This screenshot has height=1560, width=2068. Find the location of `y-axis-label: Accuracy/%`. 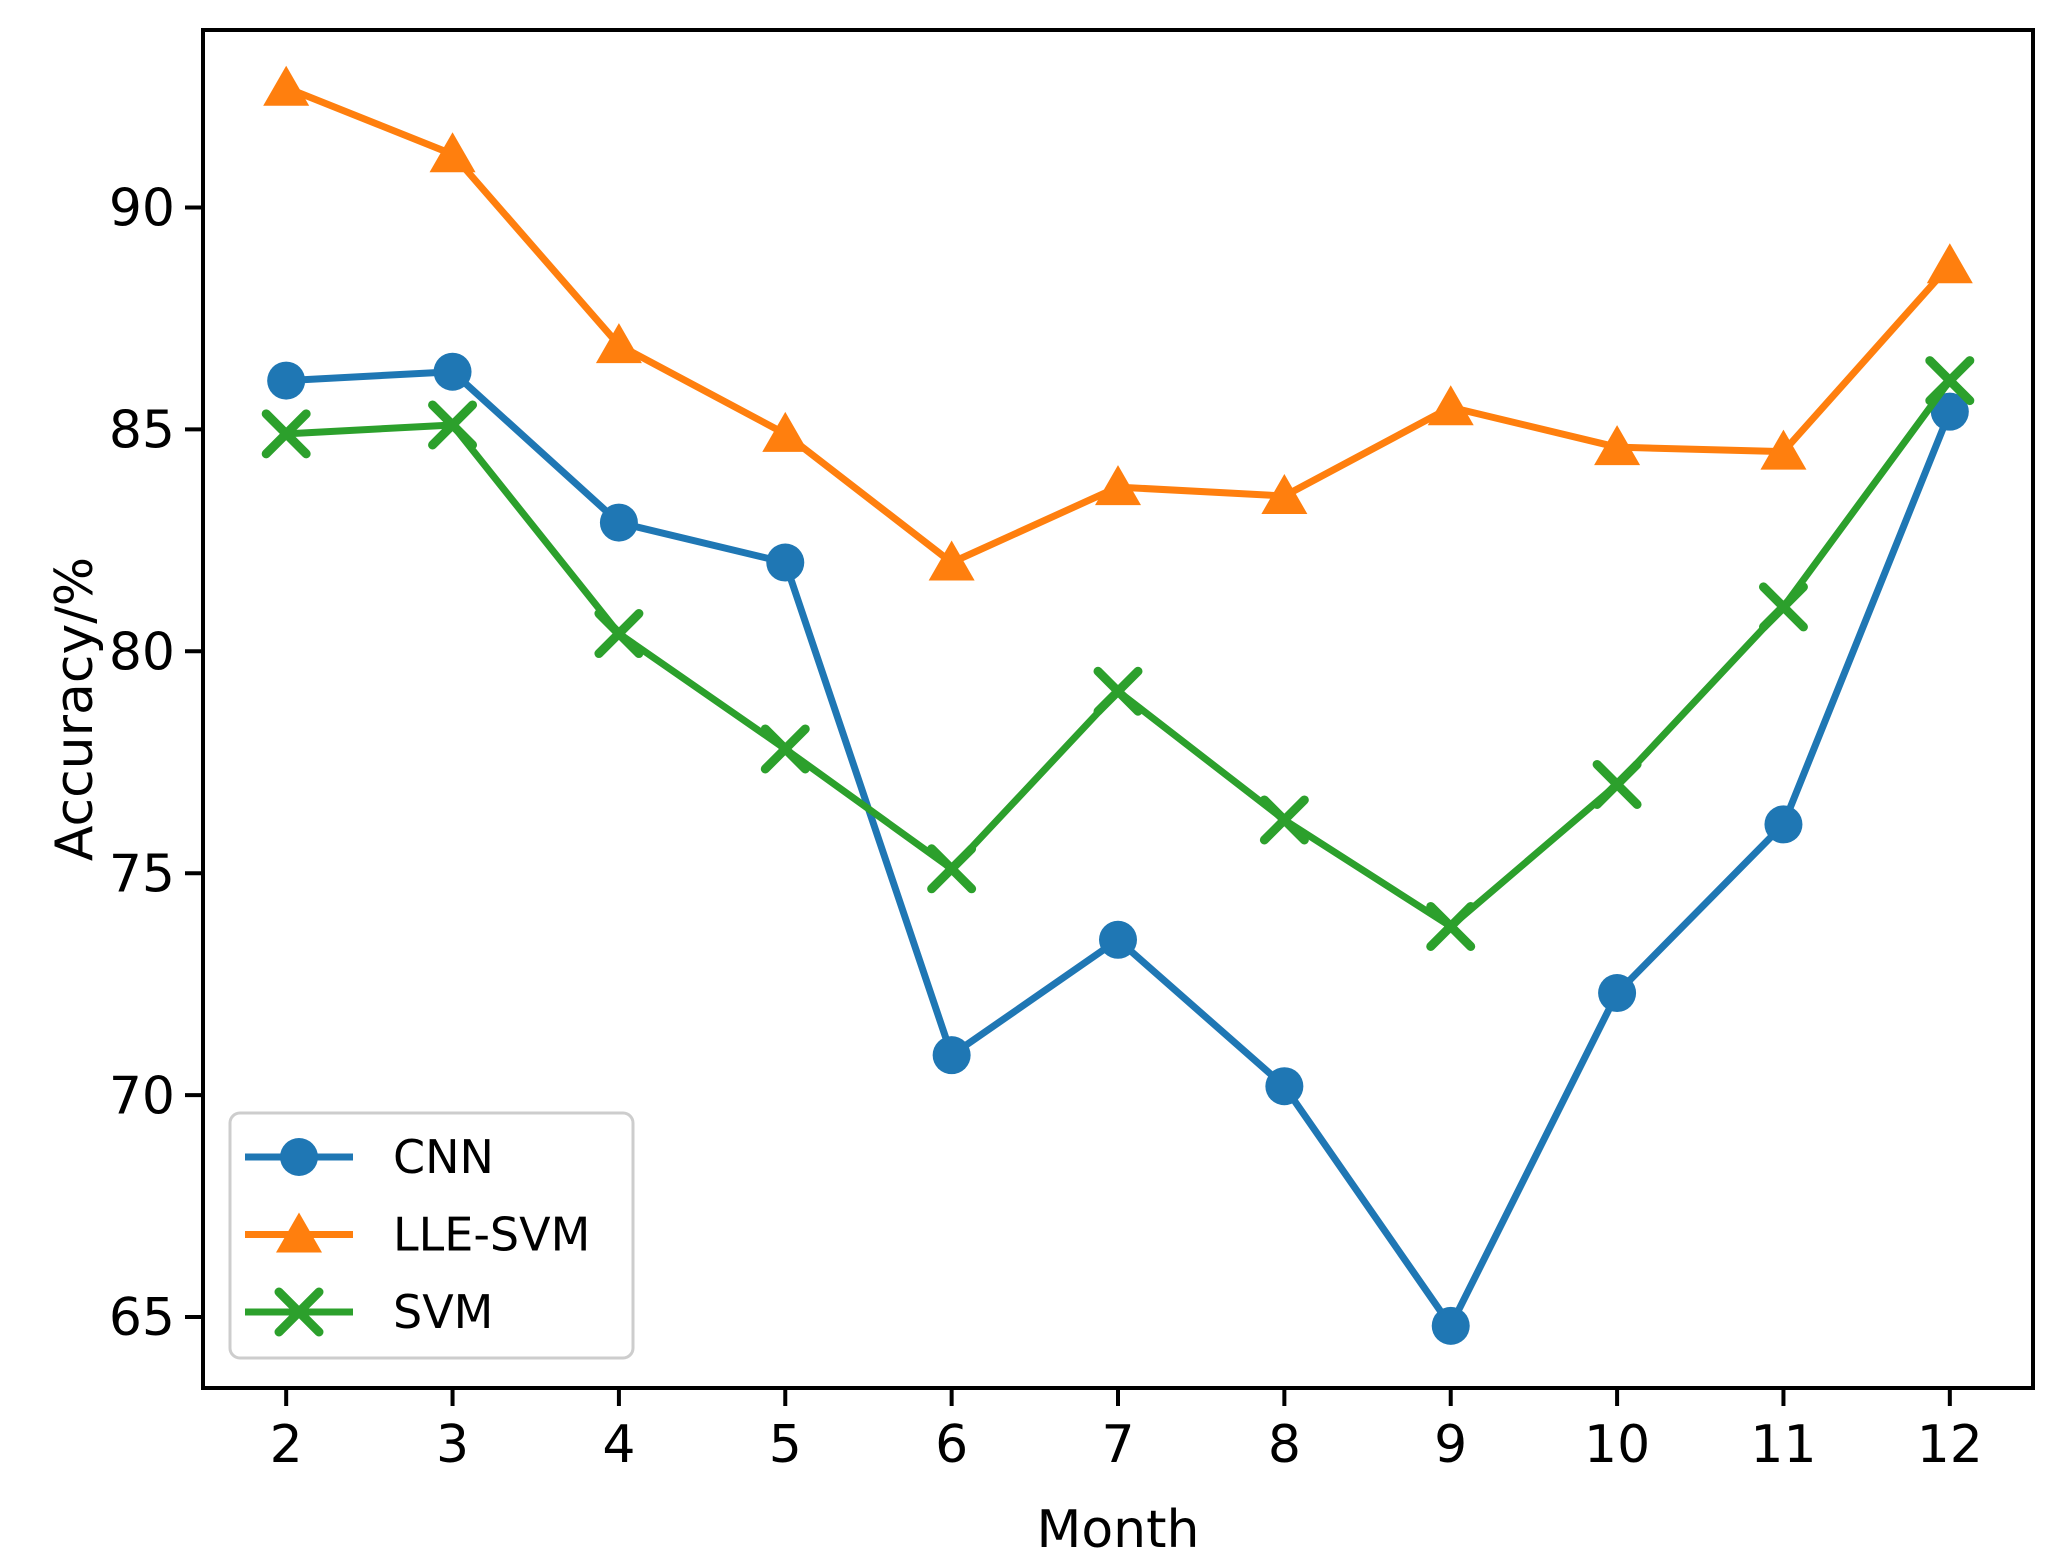

y-axis-label: Accuracy/% is located at coordinates (75, 709).